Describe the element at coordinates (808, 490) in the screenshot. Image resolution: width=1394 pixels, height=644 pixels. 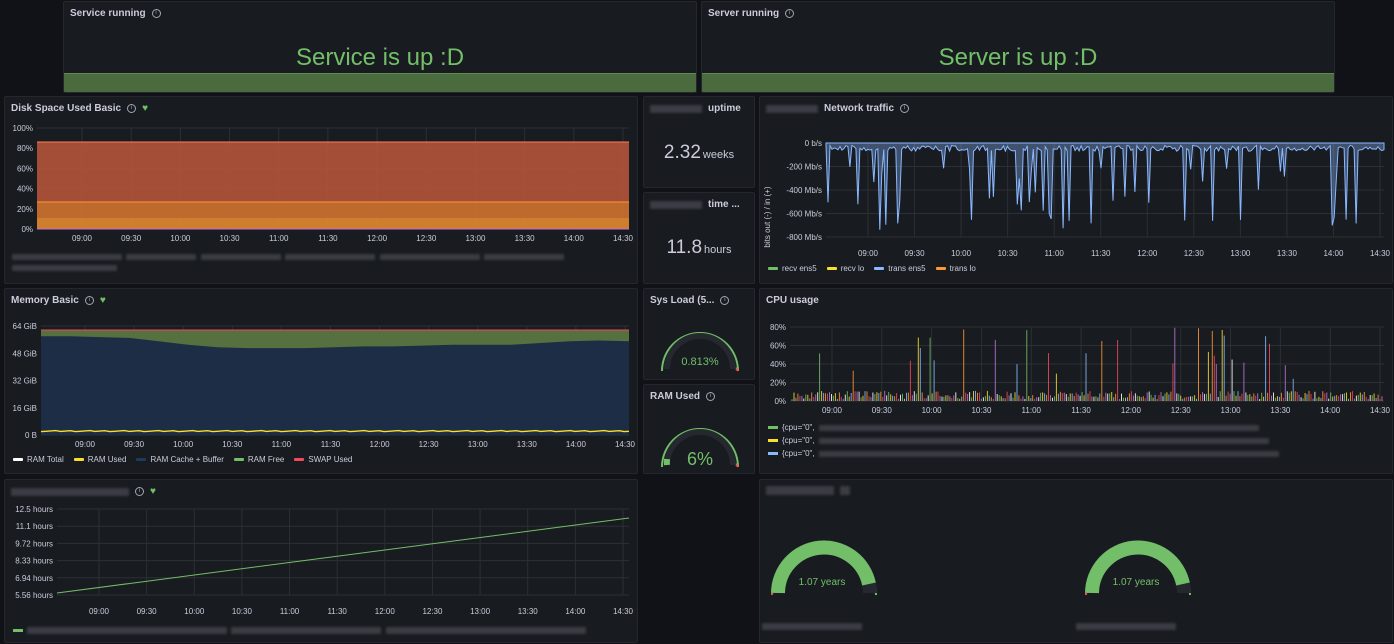
I see `panel-title` at that location.